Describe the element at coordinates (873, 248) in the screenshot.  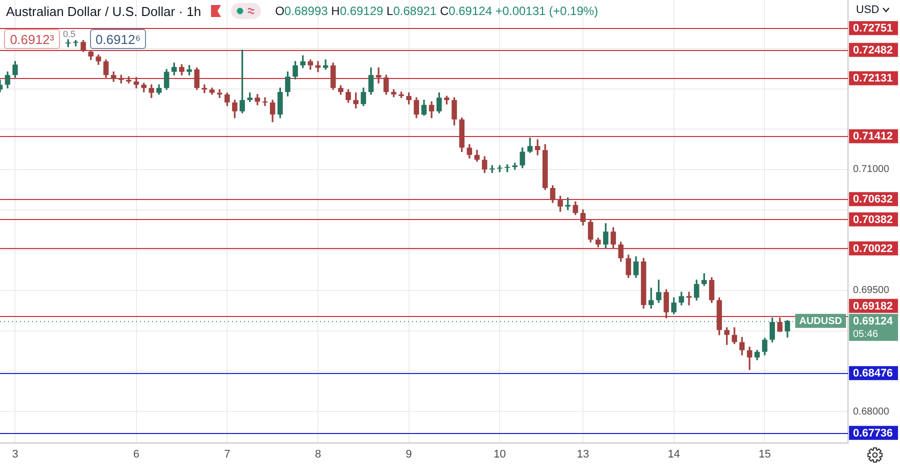
I see `ref-line-label: 0.70022` at that location.